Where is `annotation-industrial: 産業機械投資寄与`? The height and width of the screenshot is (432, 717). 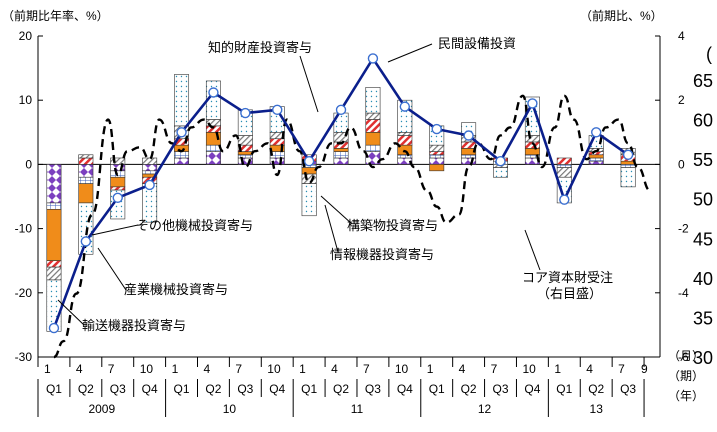
annotation-industrial: 産業機械投資寄与 is located at coordinates (176, 289).